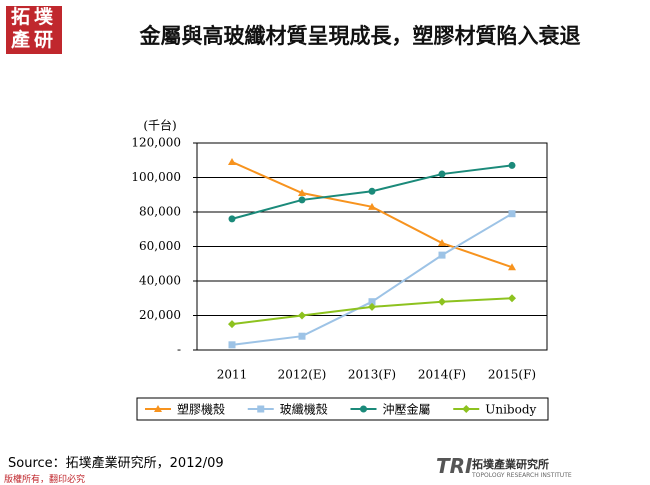 The height and width of the screenshot is (485, 650). I want to click on y-tick-label: 60,000, so click(160, 246).